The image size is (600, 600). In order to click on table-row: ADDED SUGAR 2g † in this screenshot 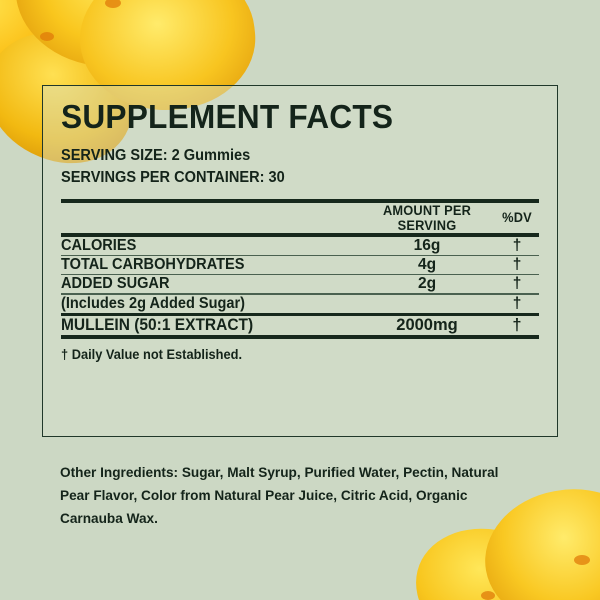, I will do `click(301, 284)`.